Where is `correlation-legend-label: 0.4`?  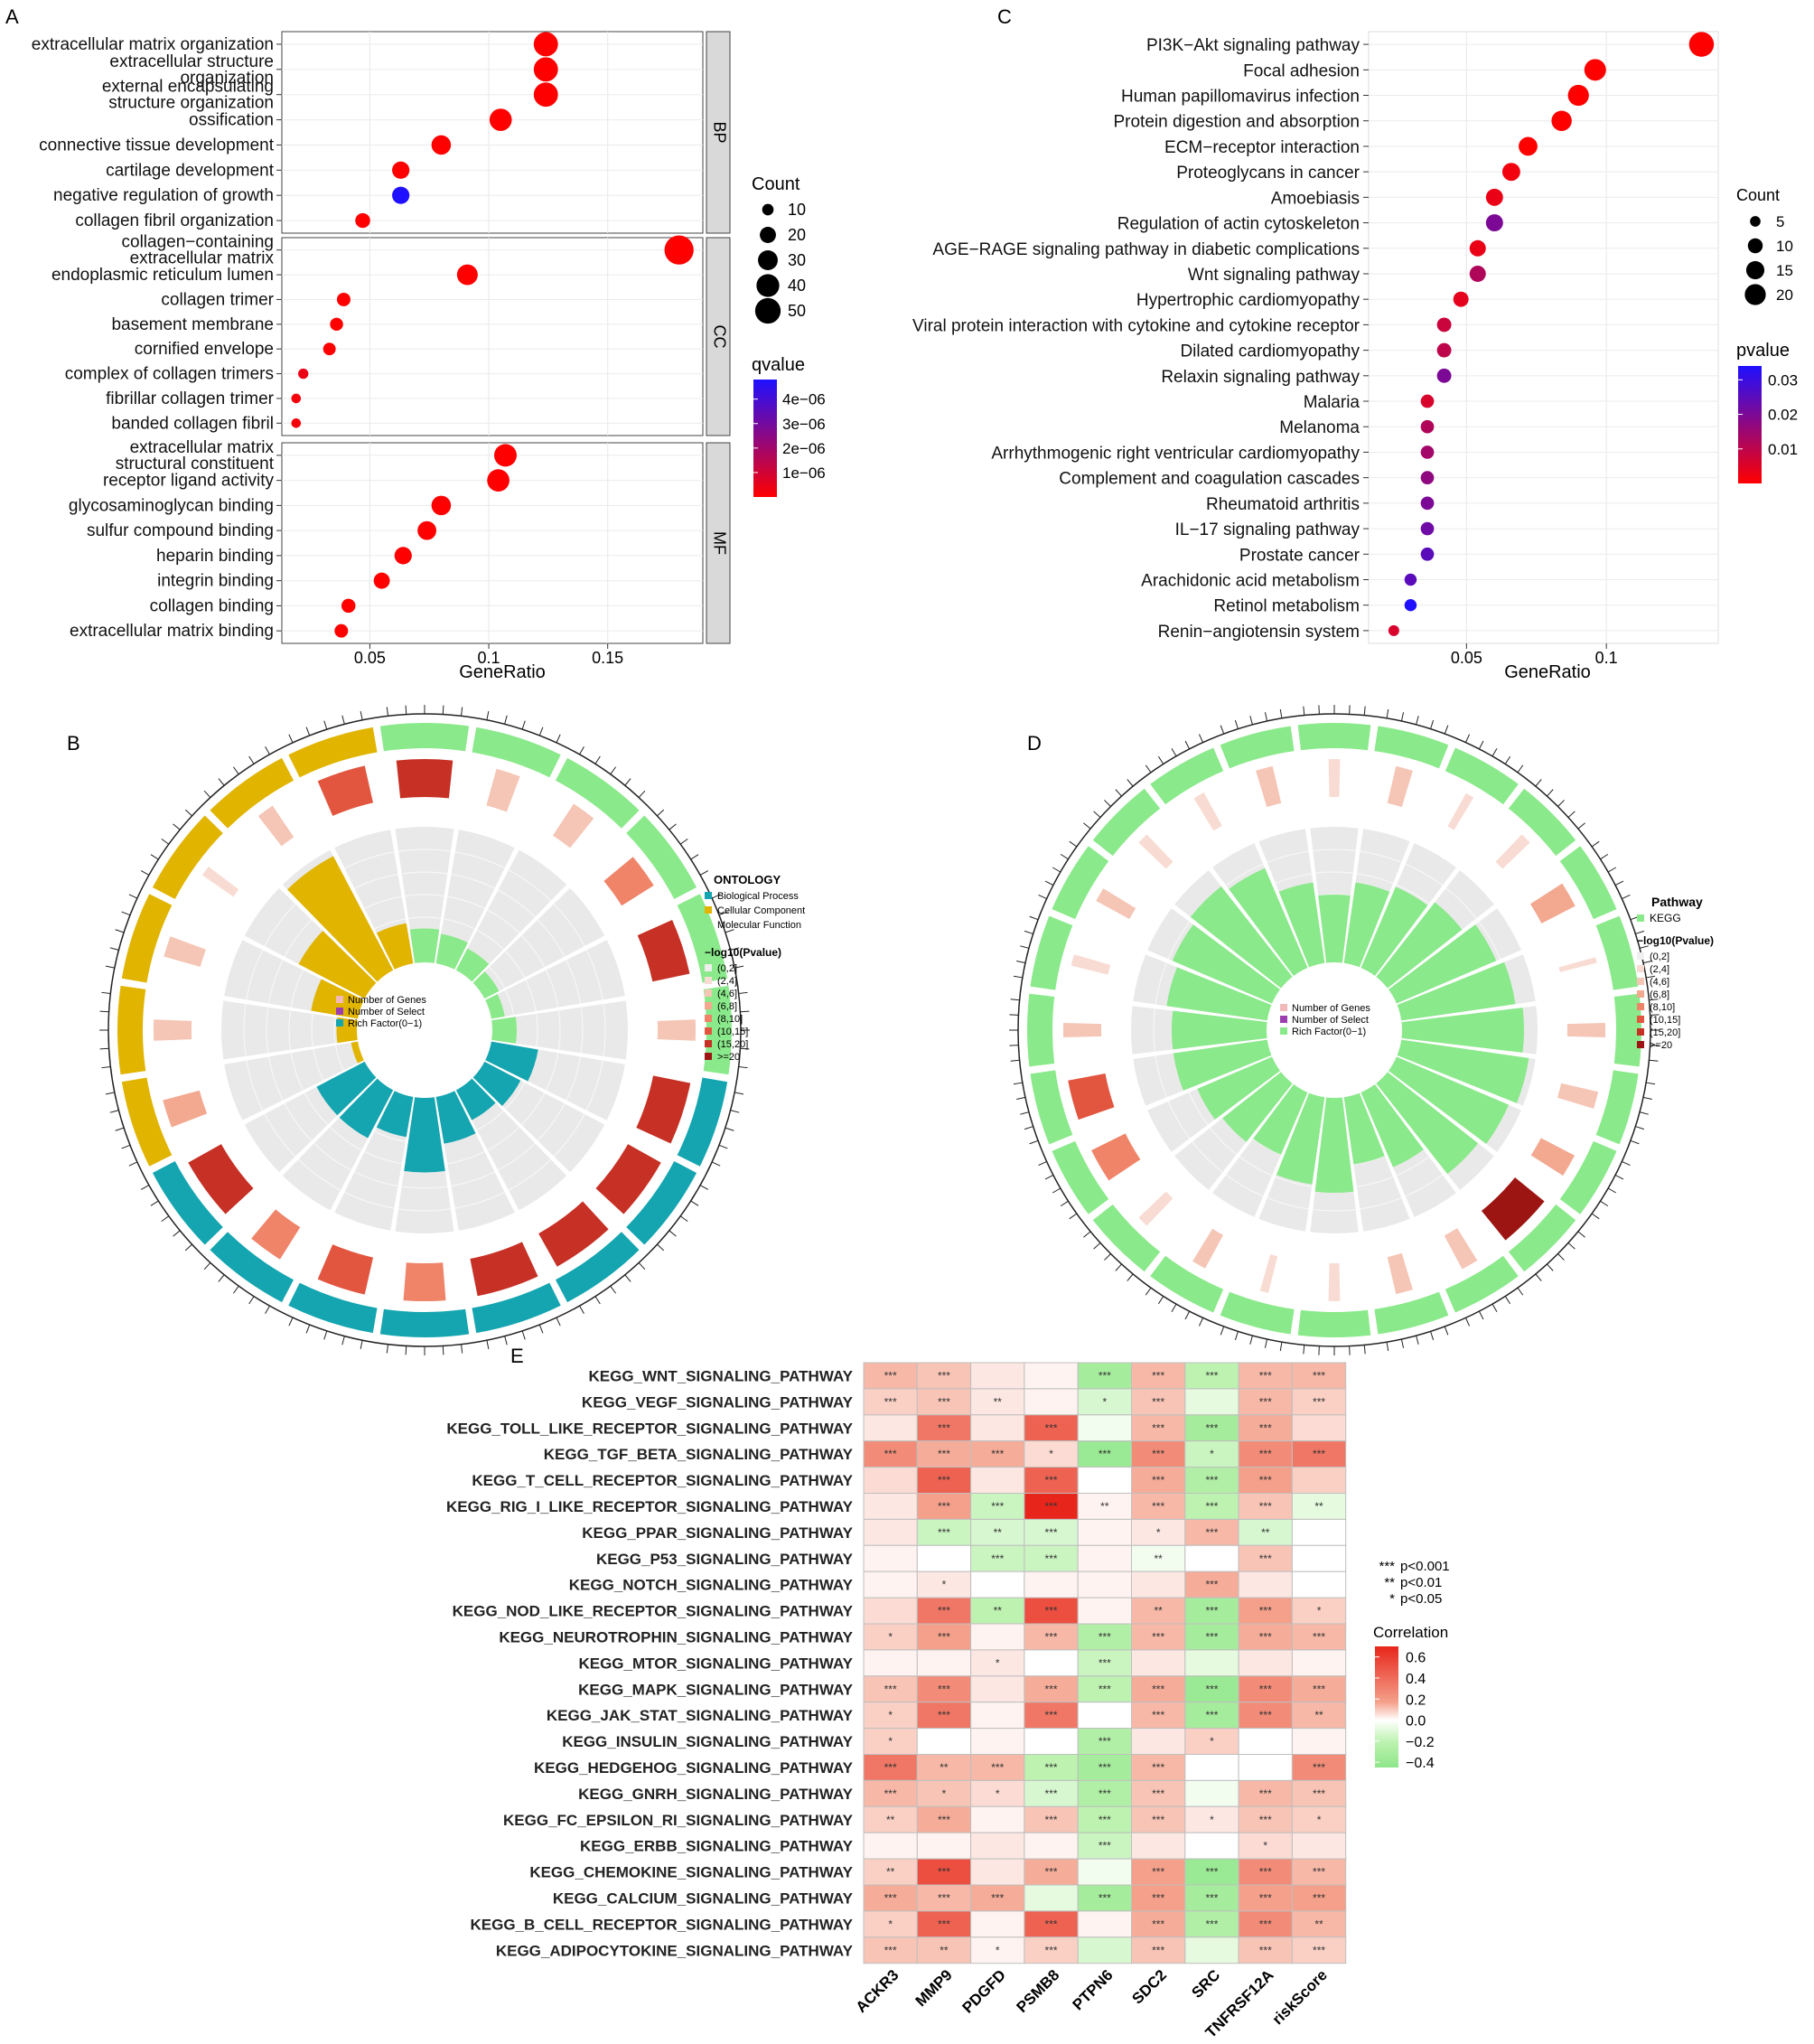 correlation-legend-label: 0.4 is located at coordinates (1416, 1680).